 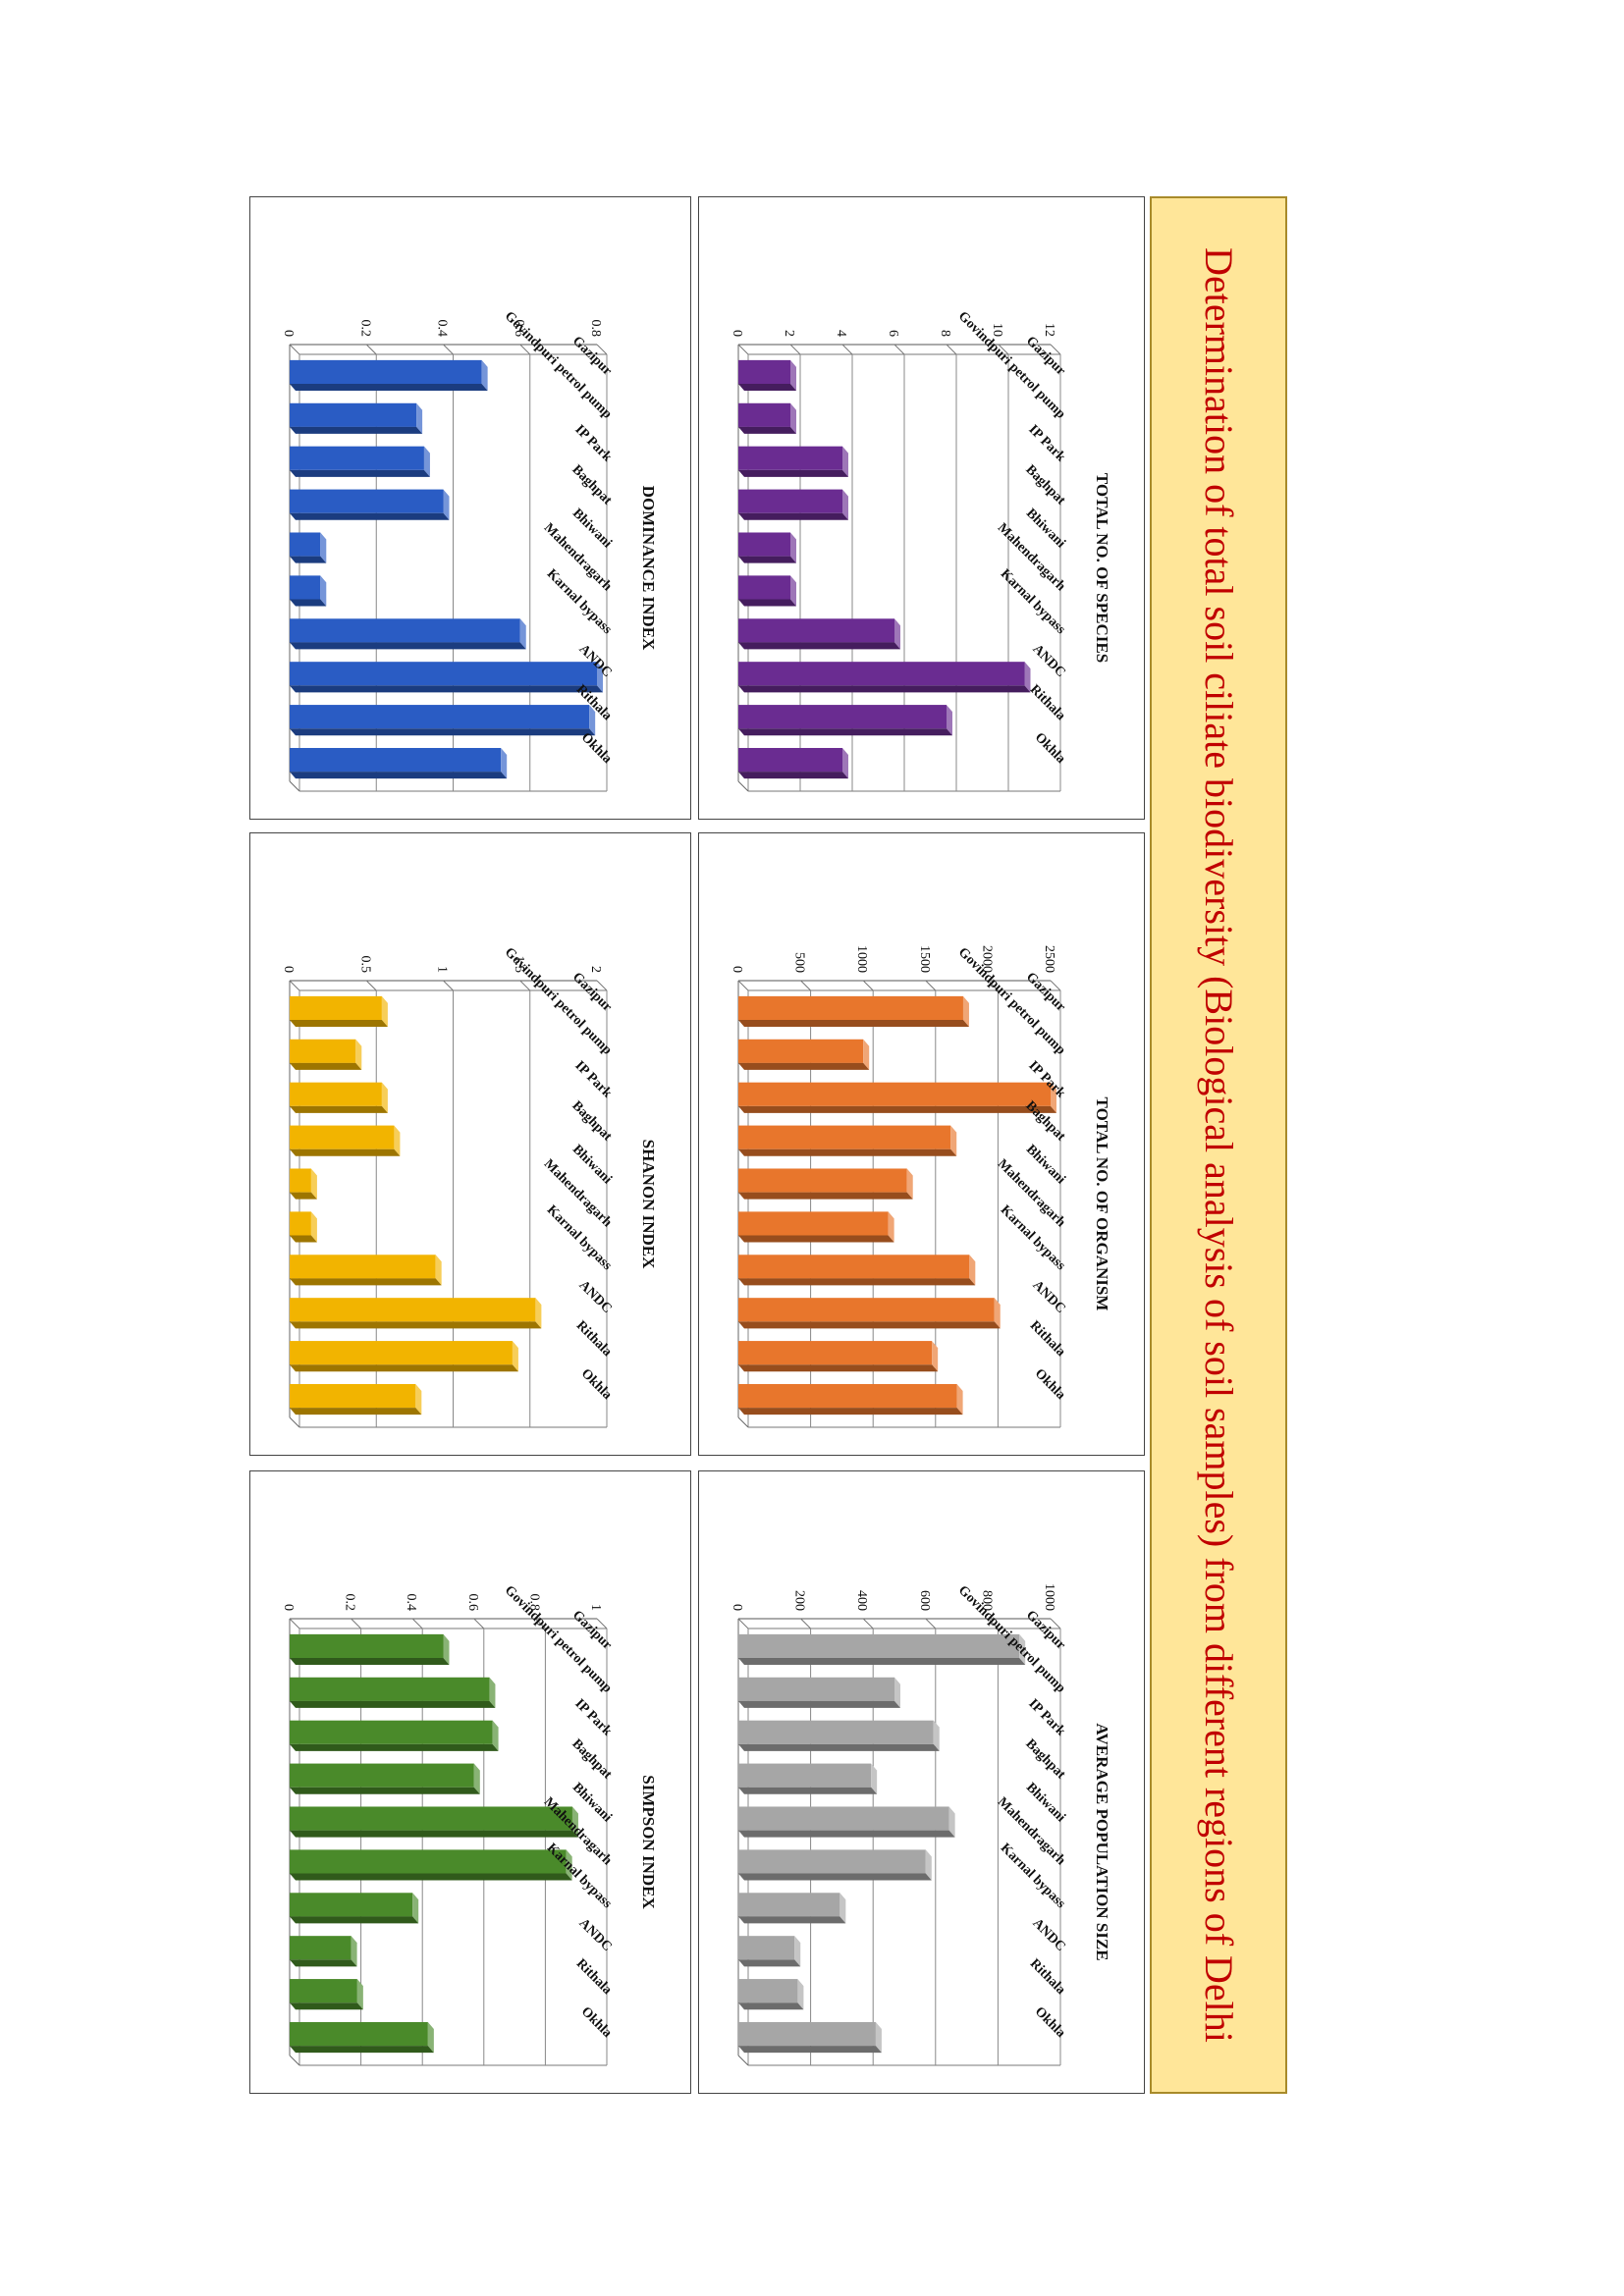 I want to click on population-category-label: Rithala, so click(x=1047, y=1977).